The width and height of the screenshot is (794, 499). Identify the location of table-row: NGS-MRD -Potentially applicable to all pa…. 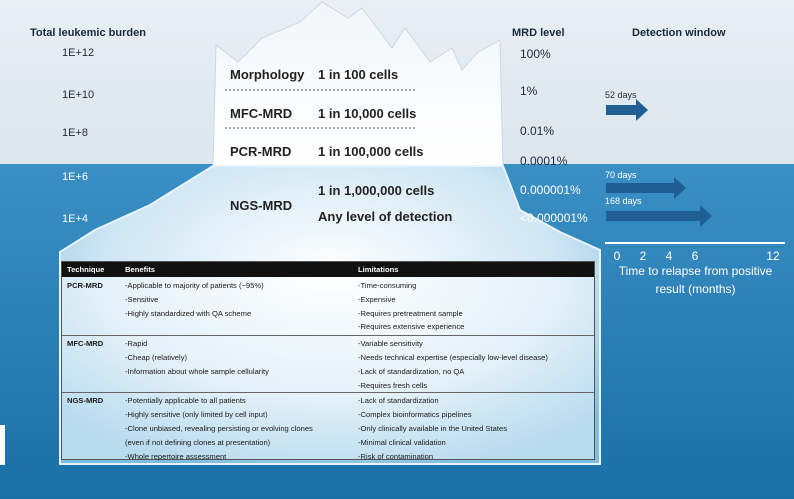
(328, 428).